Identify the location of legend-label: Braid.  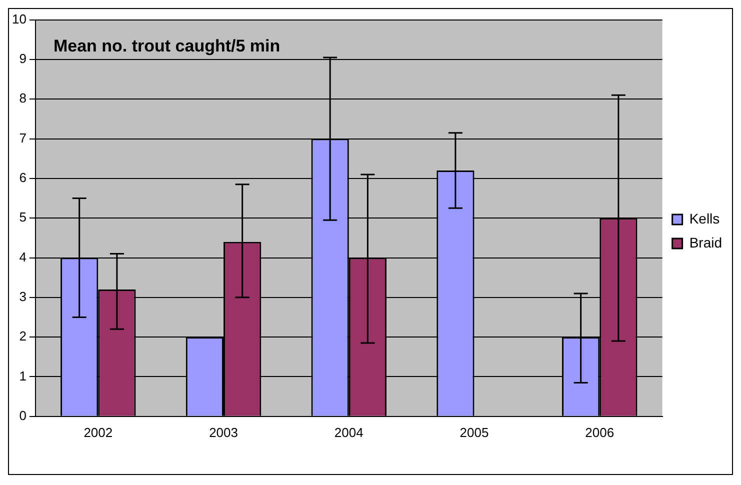
(705, 242).